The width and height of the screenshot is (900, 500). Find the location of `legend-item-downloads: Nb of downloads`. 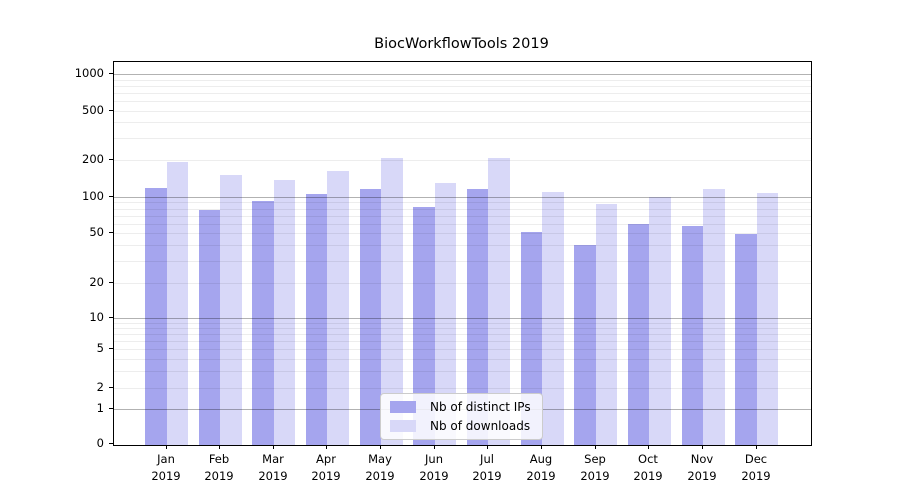

legend-item-downloads: Nb of downloads is located at coordinates (460, 426).